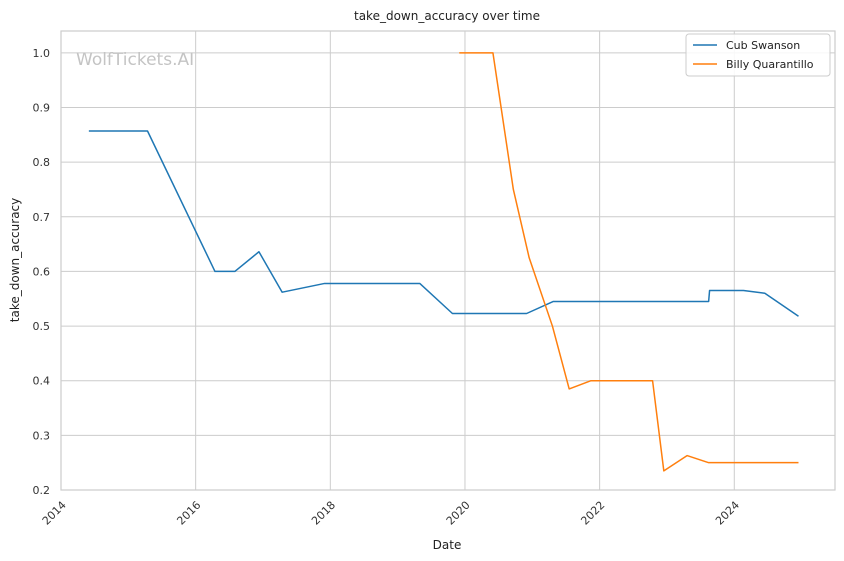 This screenshot has width=844, height=561. I want to click on legend-box, so click(758, 55).